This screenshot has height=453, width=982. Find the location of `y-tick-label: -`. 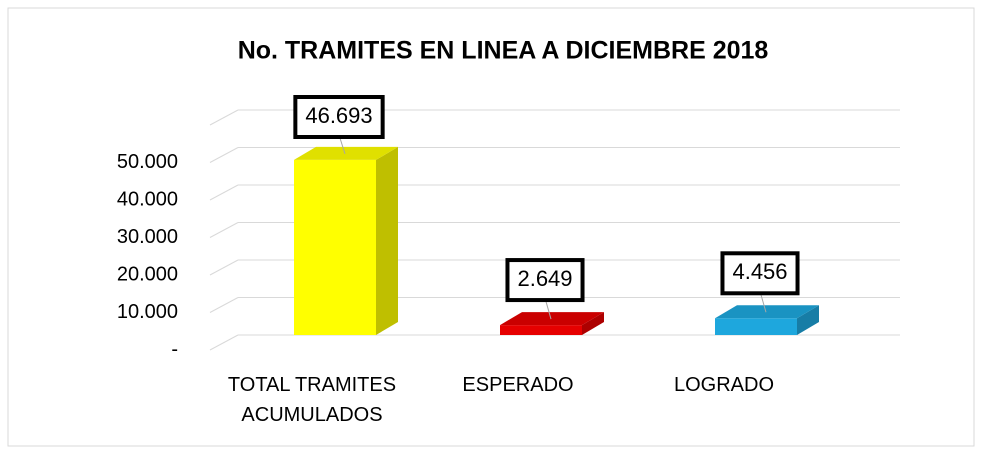

y-tick-label: - is located at coordinates (174, 349).